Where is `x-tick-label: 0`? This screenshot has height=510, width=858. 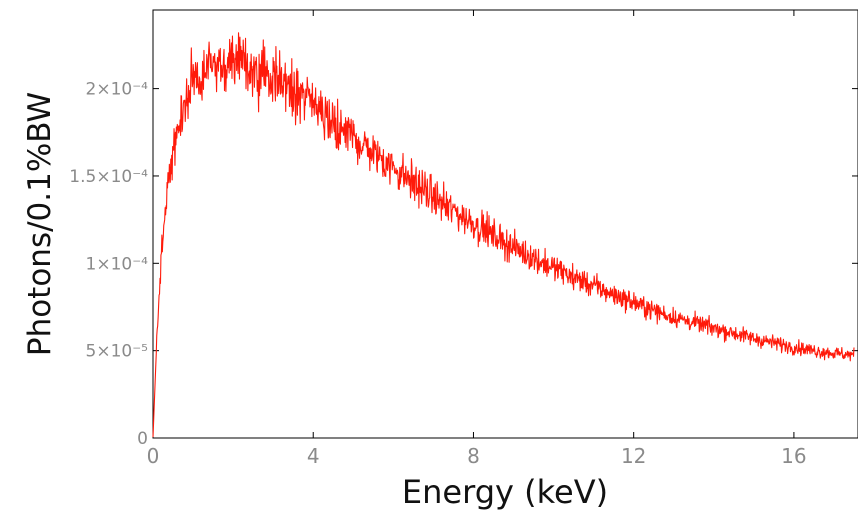 x-tick-label: 0 is located at coordinates (153, 456).